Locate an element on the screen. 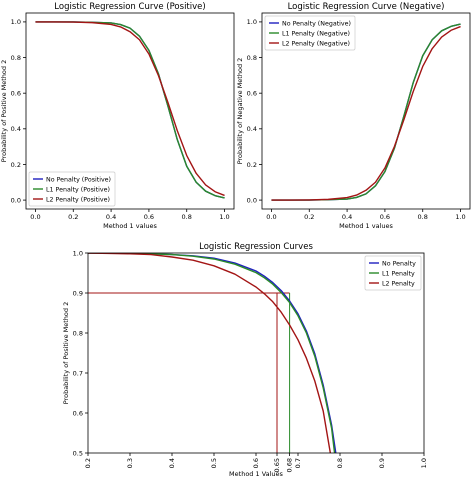  x-tick-label: 0.68 is located at coordinates (290, 465).